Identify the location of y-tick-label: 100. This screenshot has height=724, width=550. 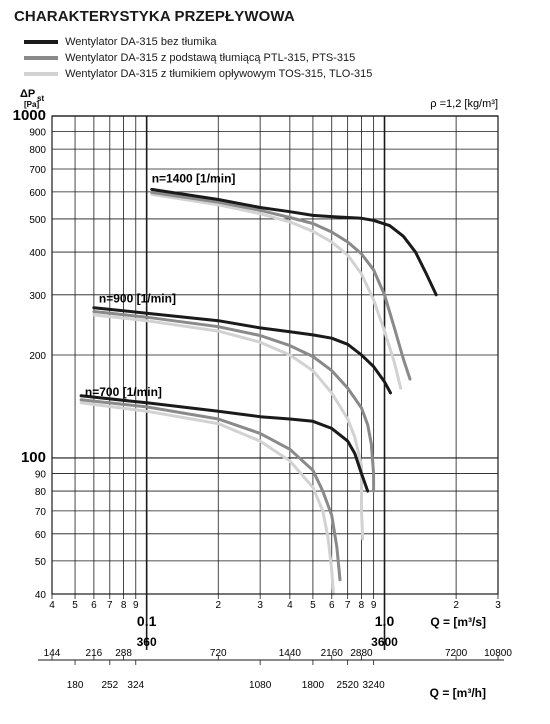
(33, 457).